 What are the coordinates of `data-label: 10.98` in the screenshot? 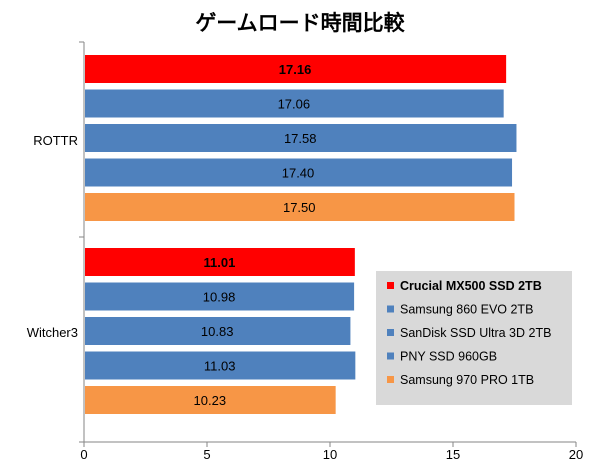 It's located at (219, 297).